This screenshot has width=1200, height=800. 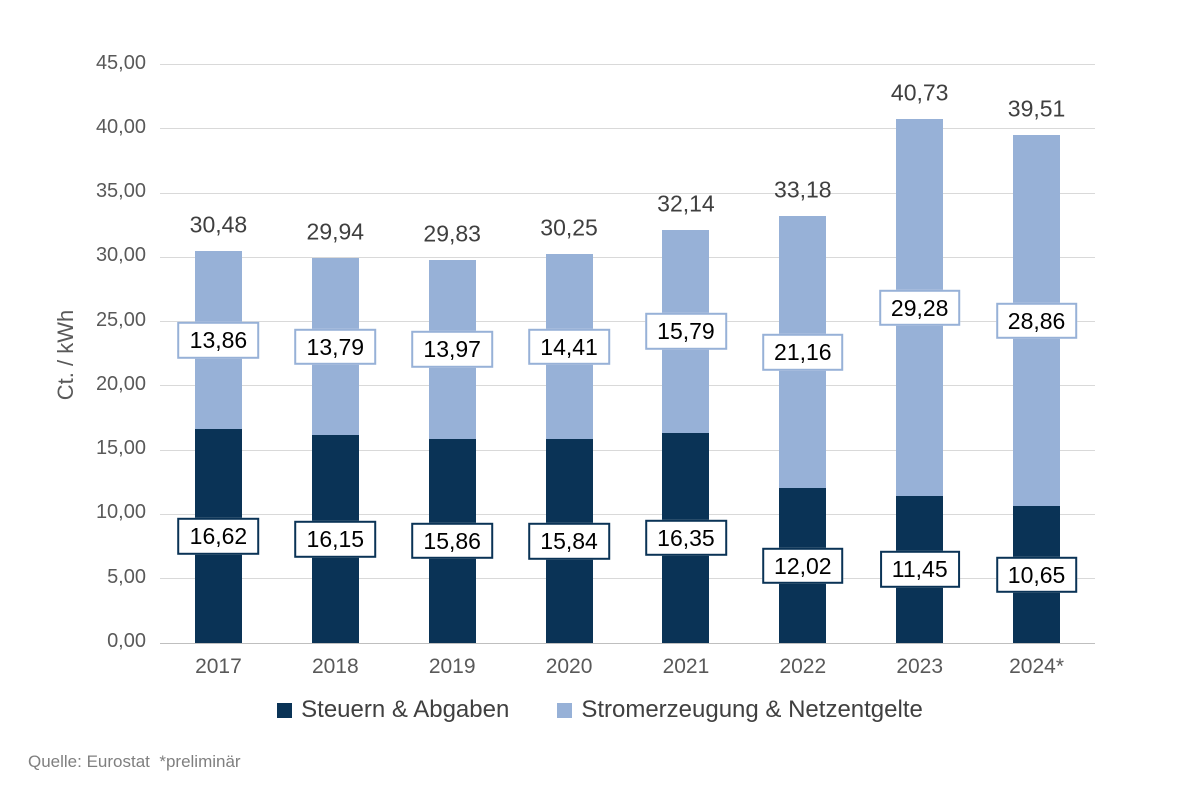 What do you see at coordinates (920, 666) in the screenshot?
I see `x-tick-label-2023: 2023` at bounding box center [920, 666].